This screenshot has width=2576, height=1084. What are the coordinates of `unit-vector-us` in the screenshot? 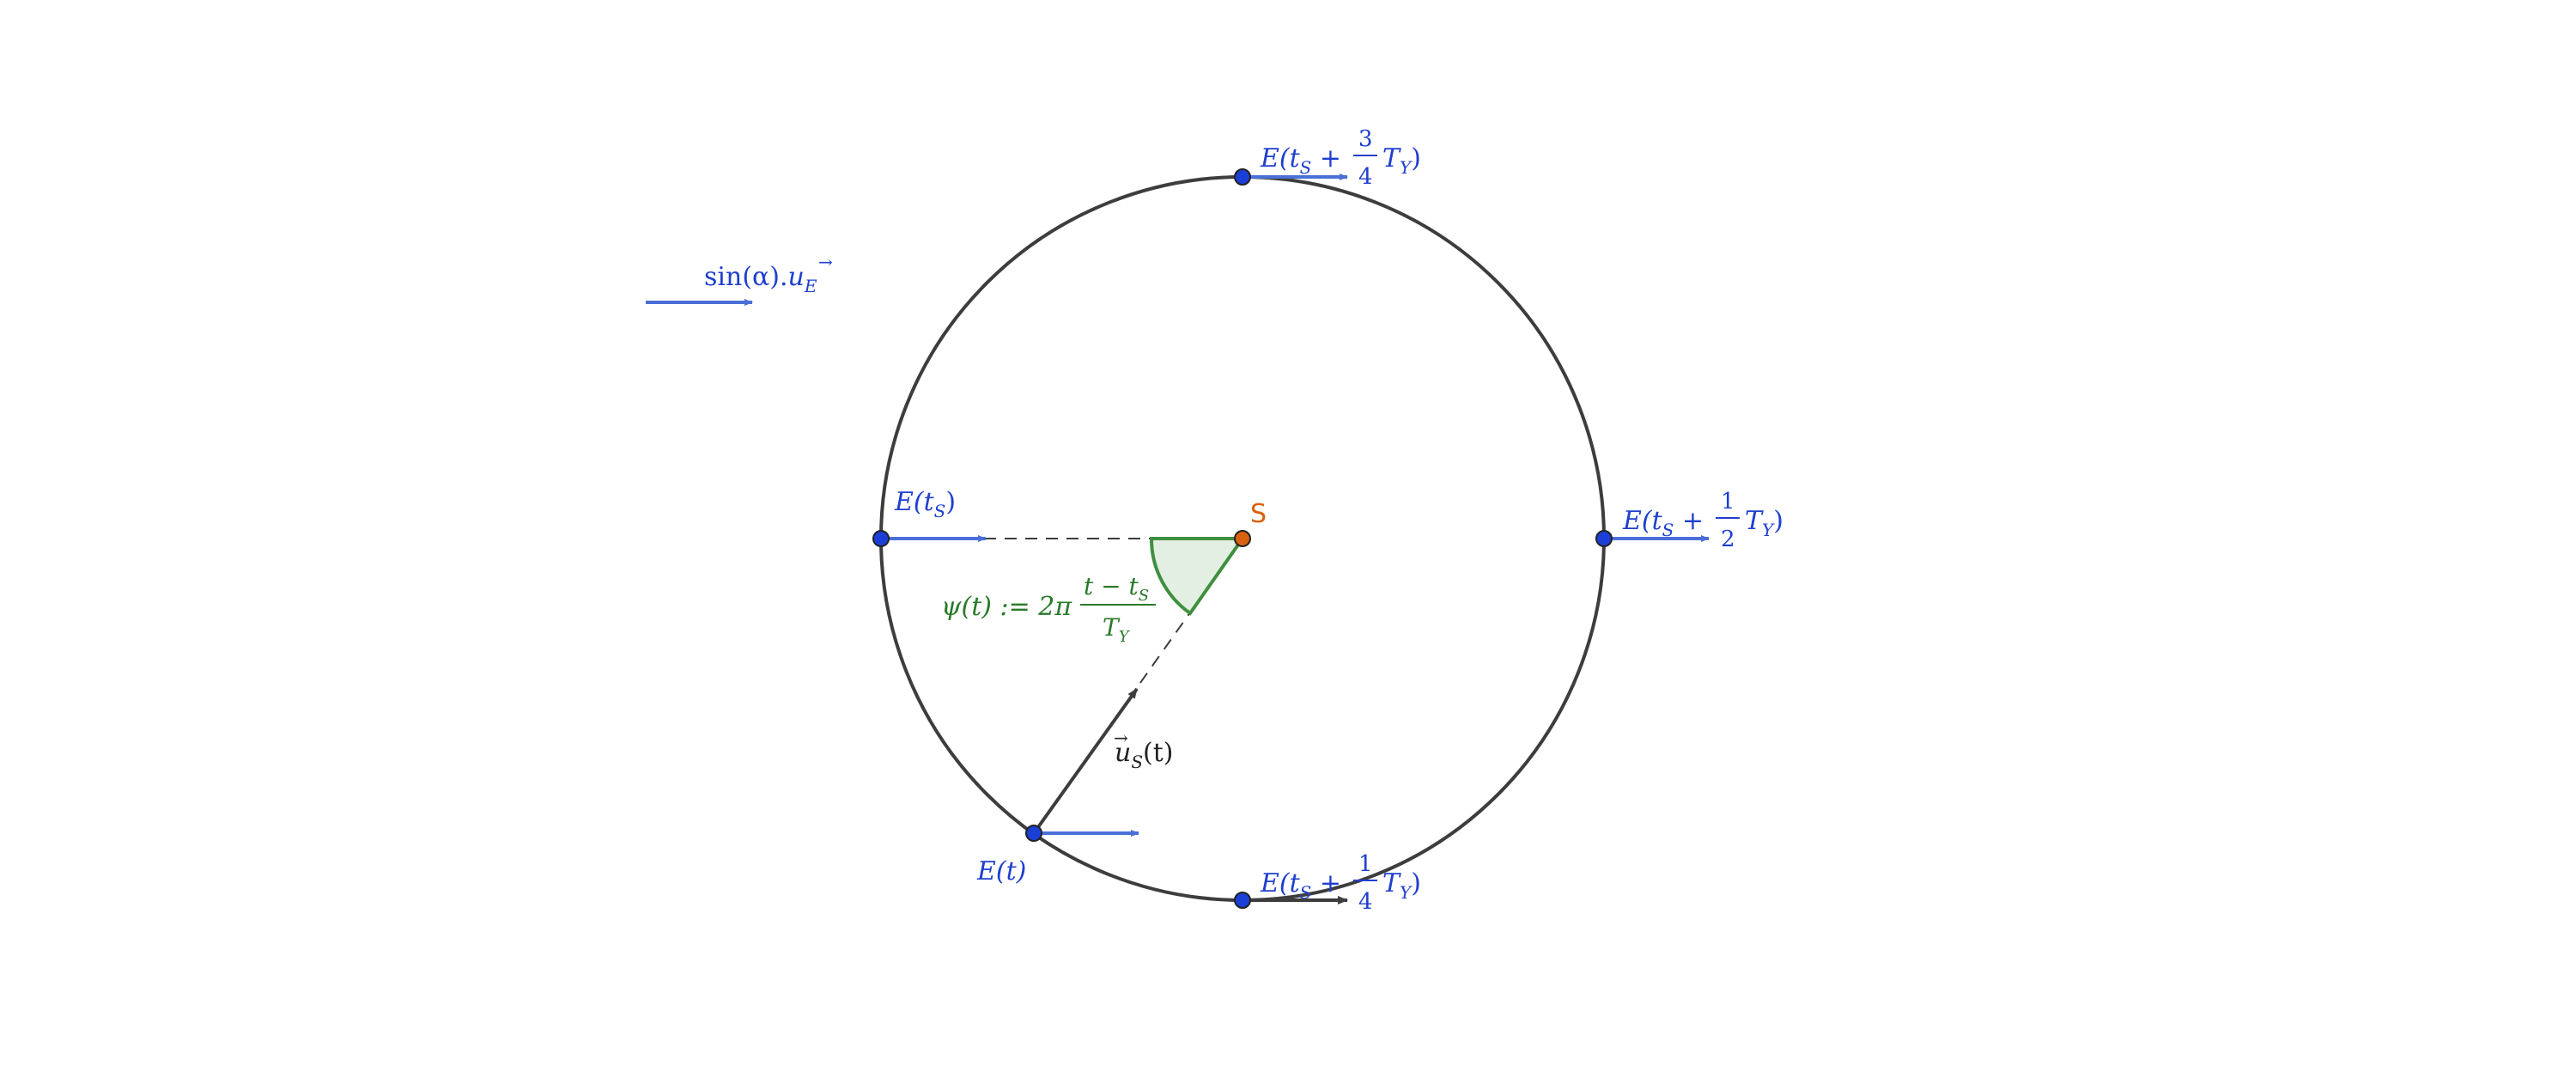 It's located at (1085, 761).